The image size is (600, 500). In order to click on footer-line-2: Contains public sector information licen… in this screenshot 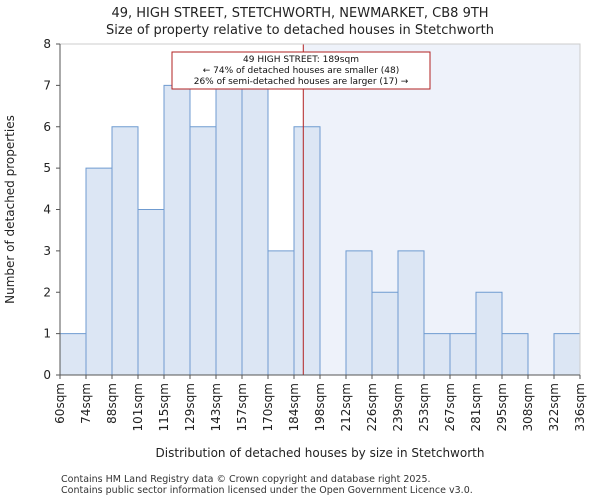, I will do `click(267, 490)`.